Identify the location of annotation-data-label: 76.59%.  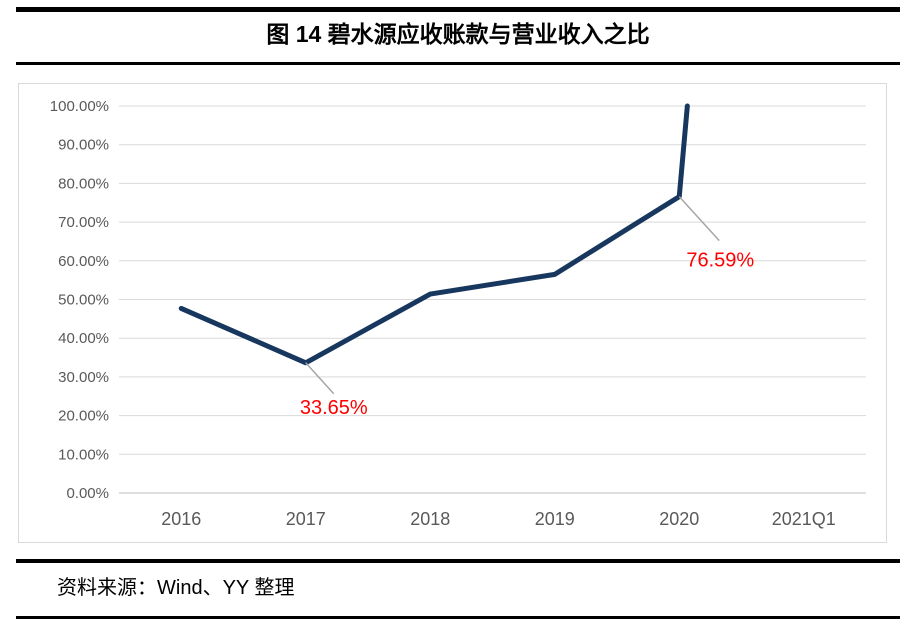
(720, 261).